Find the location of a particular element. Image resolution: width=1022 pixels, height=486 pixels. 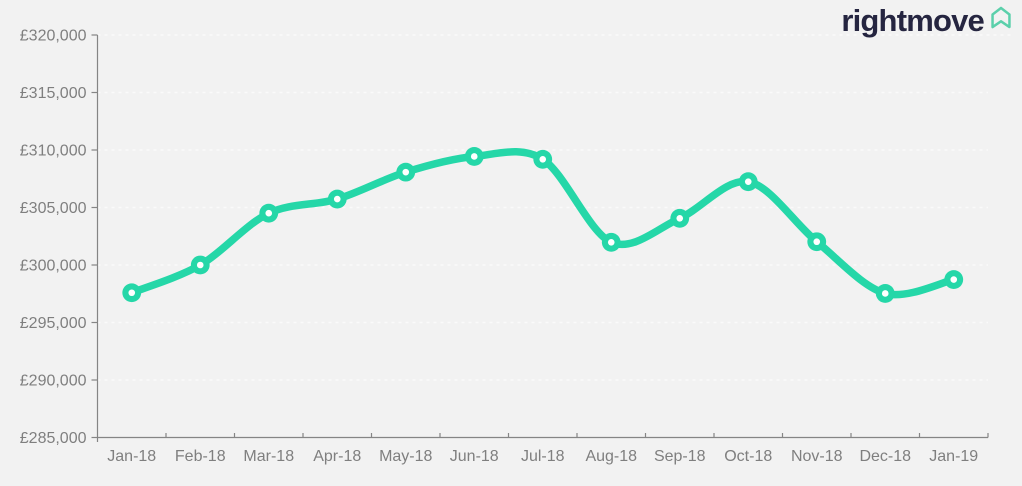

y-axis-label: £305,000 is located at coordinates (53, 208).